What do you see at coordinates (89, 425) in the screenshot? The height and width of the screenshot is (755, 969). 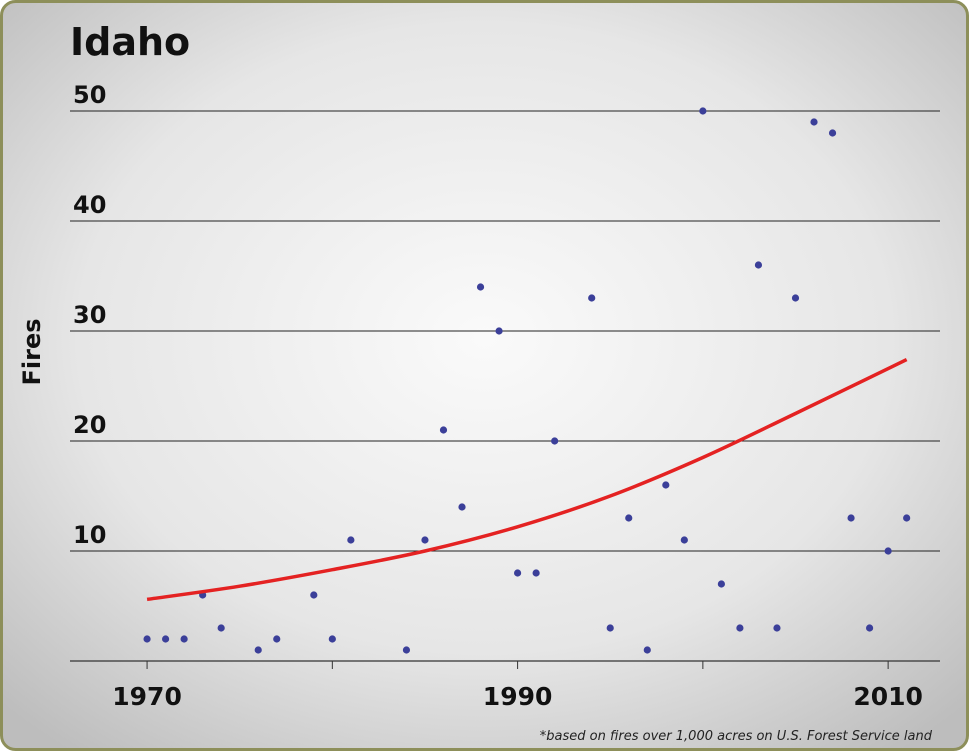 I see `y-tick-label: 20` at bounding box center [89, 425].